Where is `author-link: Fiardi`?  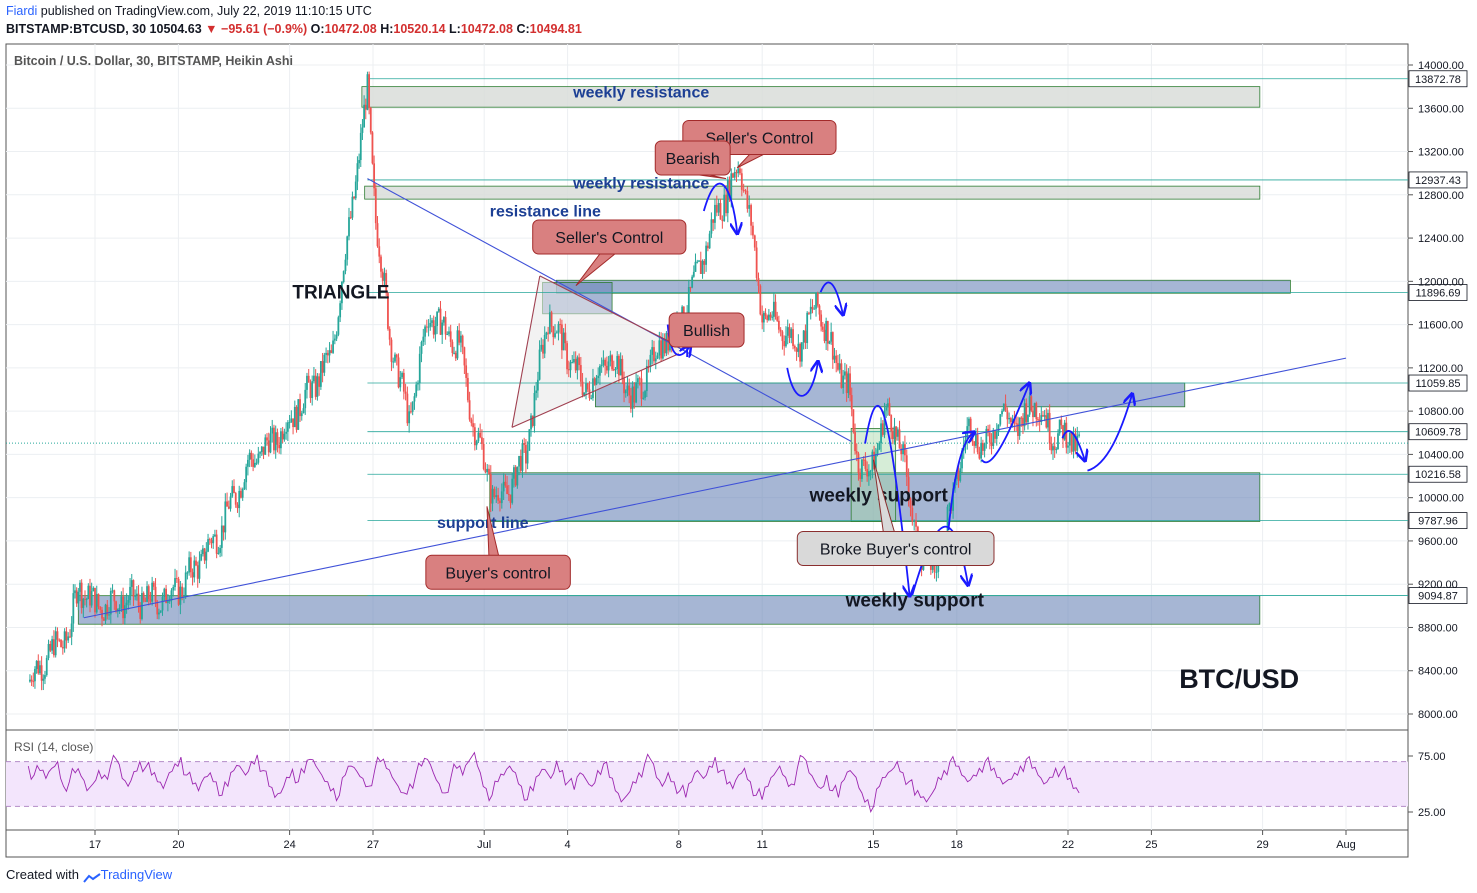
author-link: Fiardi is located at coordinates (22, 11).